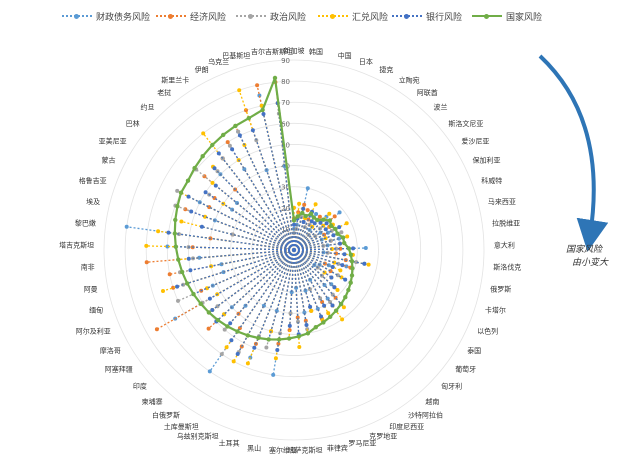  I want to click on category-label: 吉尔吉斯斯坦, so click(272, 51).